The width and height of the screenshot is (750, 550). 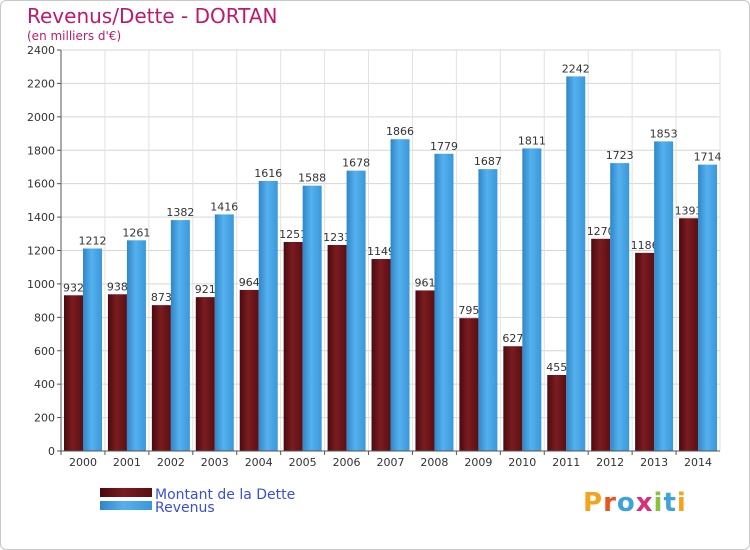 What do you see at coordinates (225, 495) in the screenshot?
I see `legend-label: Montant de la Dette` at bounding box center [225, 495].